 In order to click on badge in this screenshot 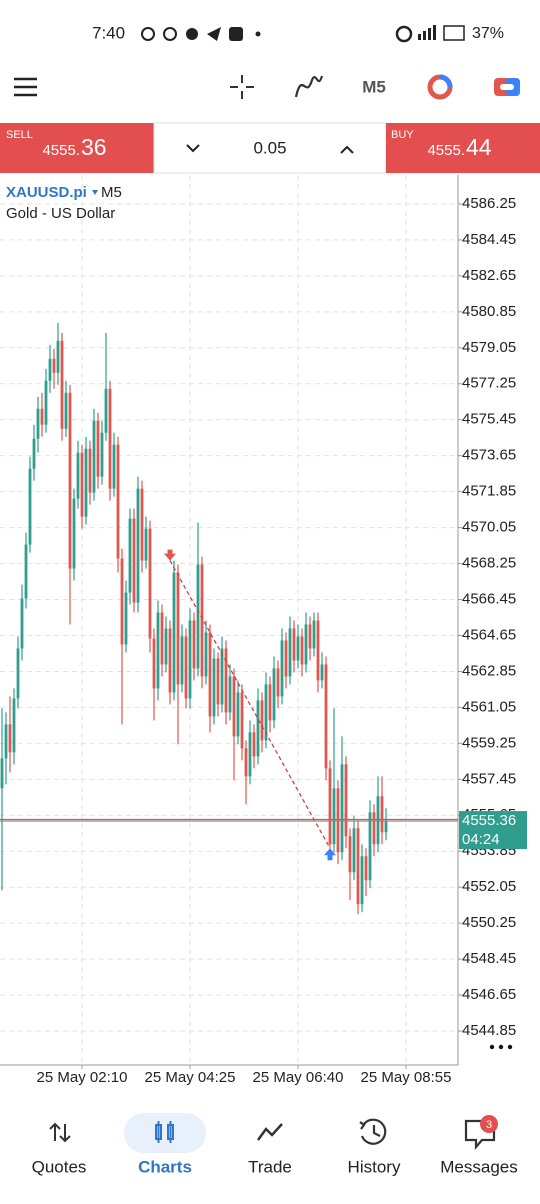, I will do `click(489, 1124)`.